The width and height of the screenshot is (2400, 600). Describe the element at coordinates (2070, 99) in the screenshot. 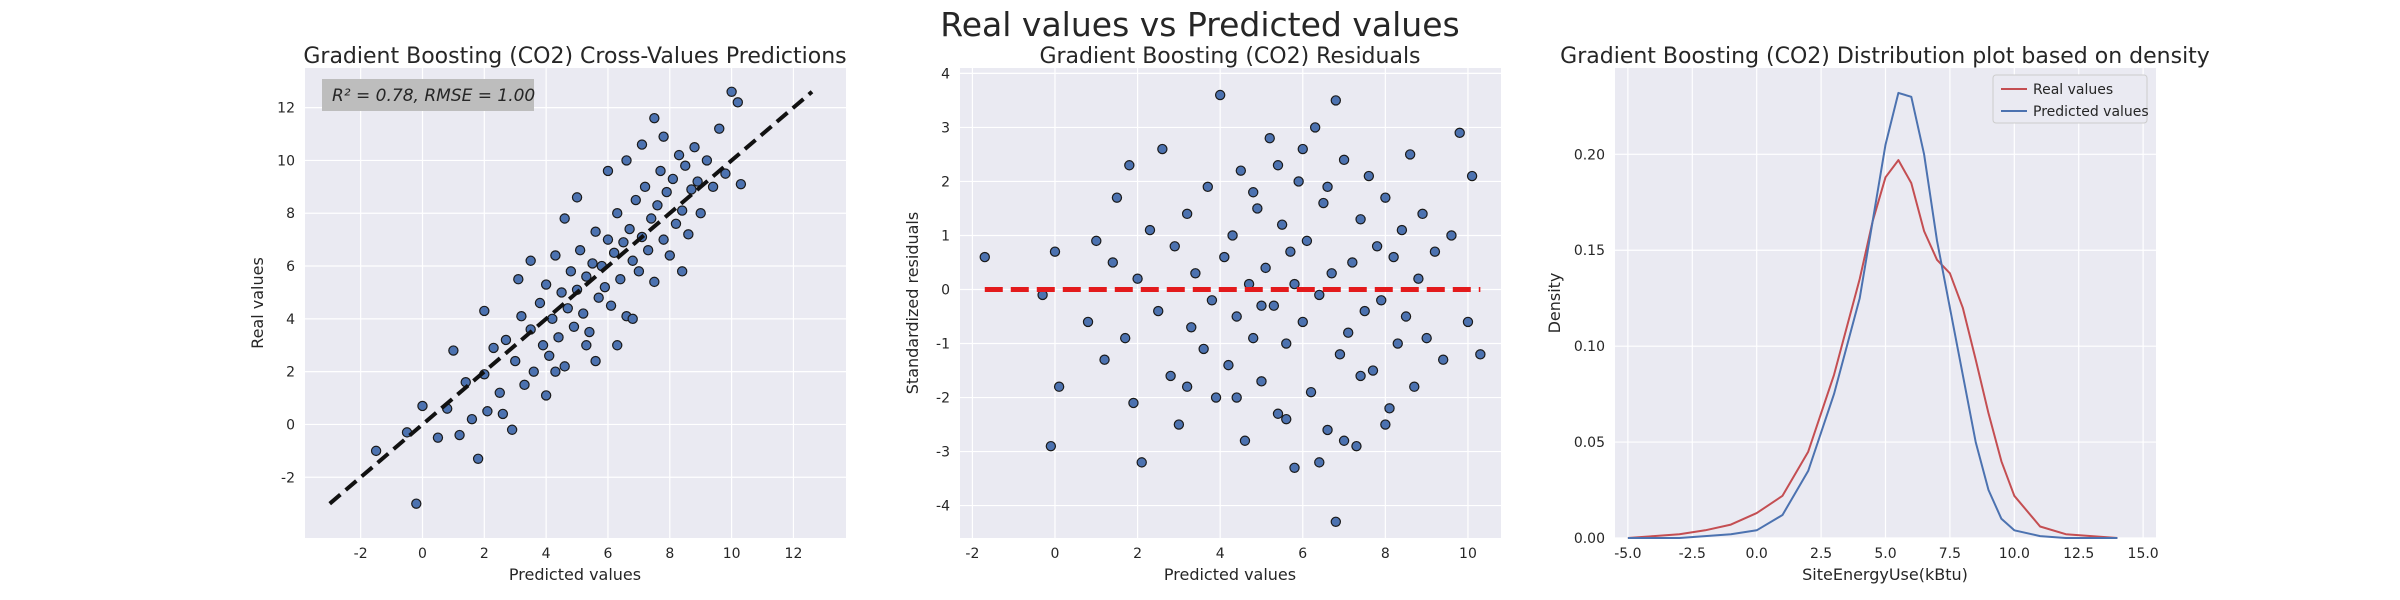

I see `legend: Real values Predicted values` at that location.